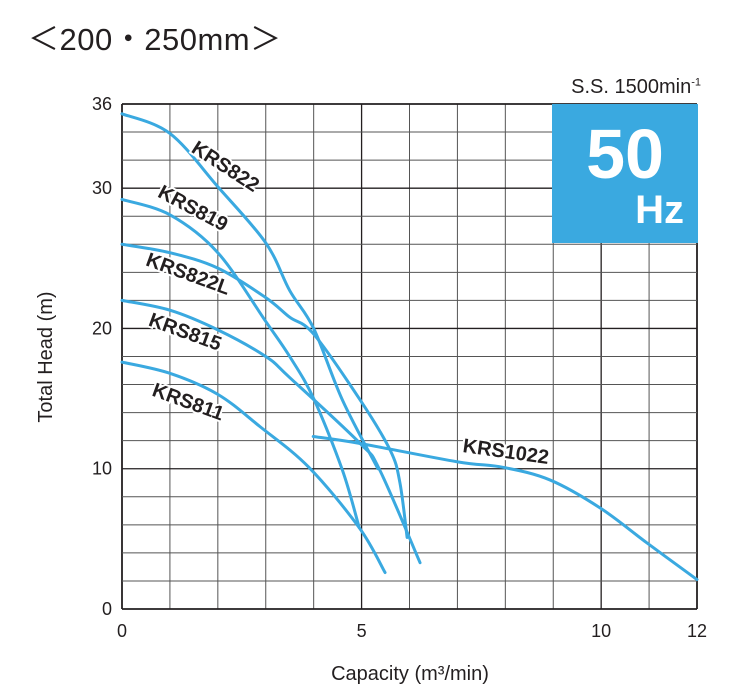 The width and height of the screenshot is (751, 700). Describe the element at coordinates (102, 469) in the screenshot. I see `y-tick-label: 10` at that location.